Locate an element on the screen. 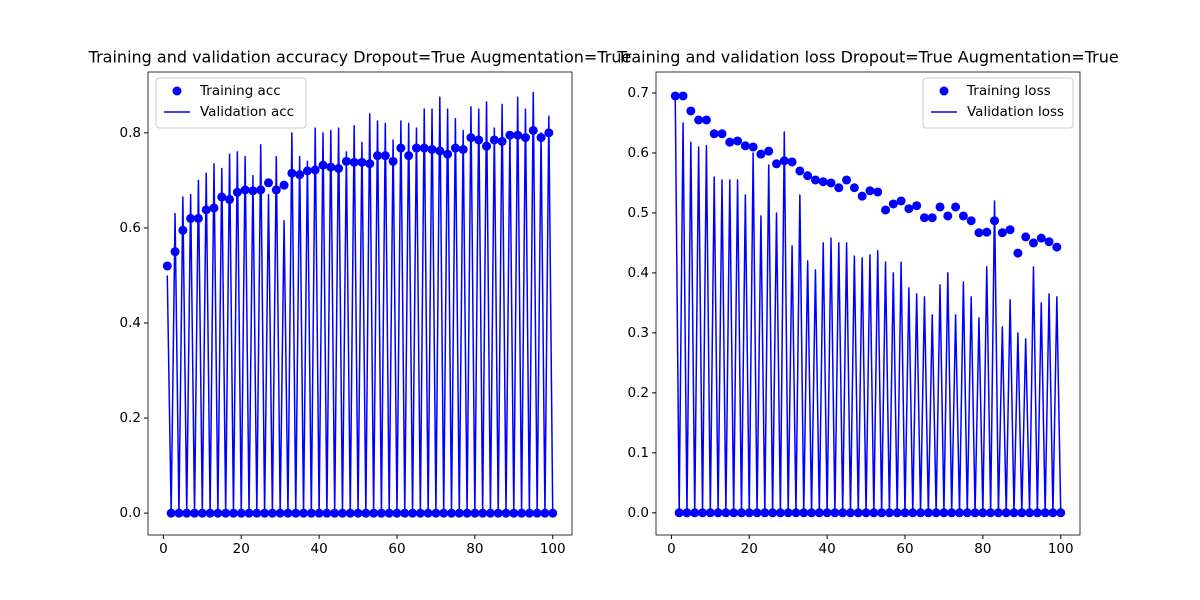 Image resolution: width=1200 pixels, height=600 pixels. y-tick-label: 0.1 is located at coordinates (638, 453).